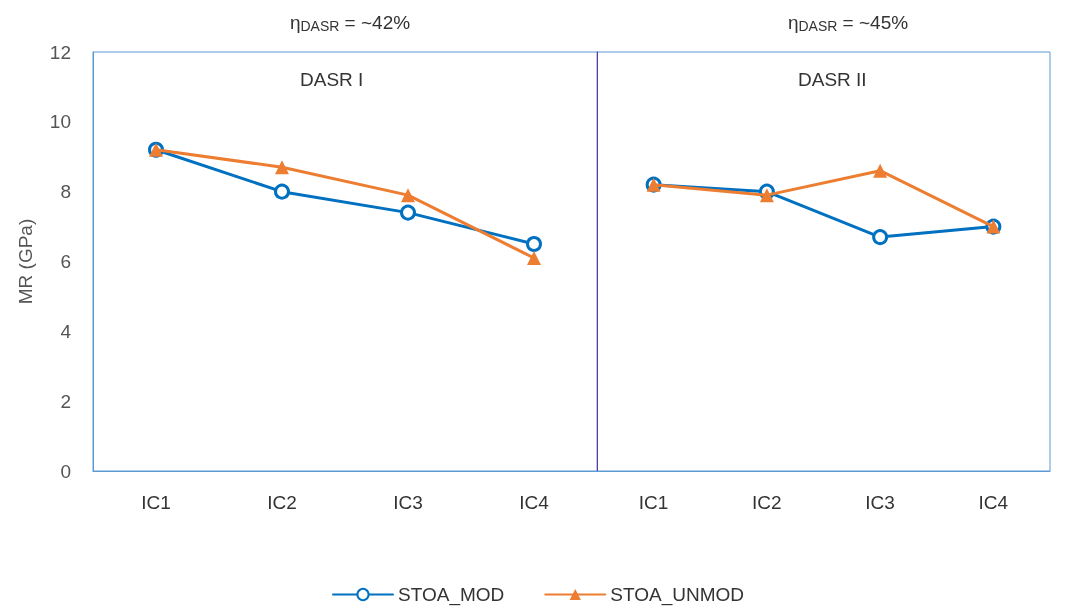 Image resolution: width=1076 pixels, height=611 pixels. What do you see at coordinates (60, 122) in the screenshot?
I see `y-tick-label: 10` at bounding box center [60, 122].